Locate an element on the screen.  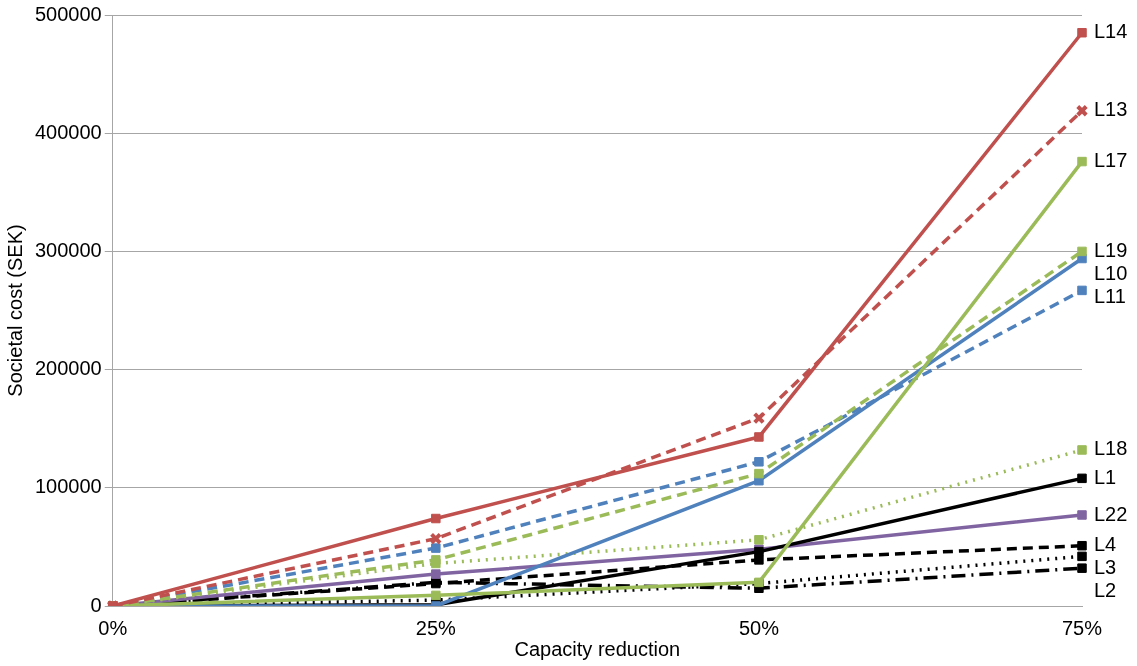
series-label: L19 is located at coordinates (1111, 249).